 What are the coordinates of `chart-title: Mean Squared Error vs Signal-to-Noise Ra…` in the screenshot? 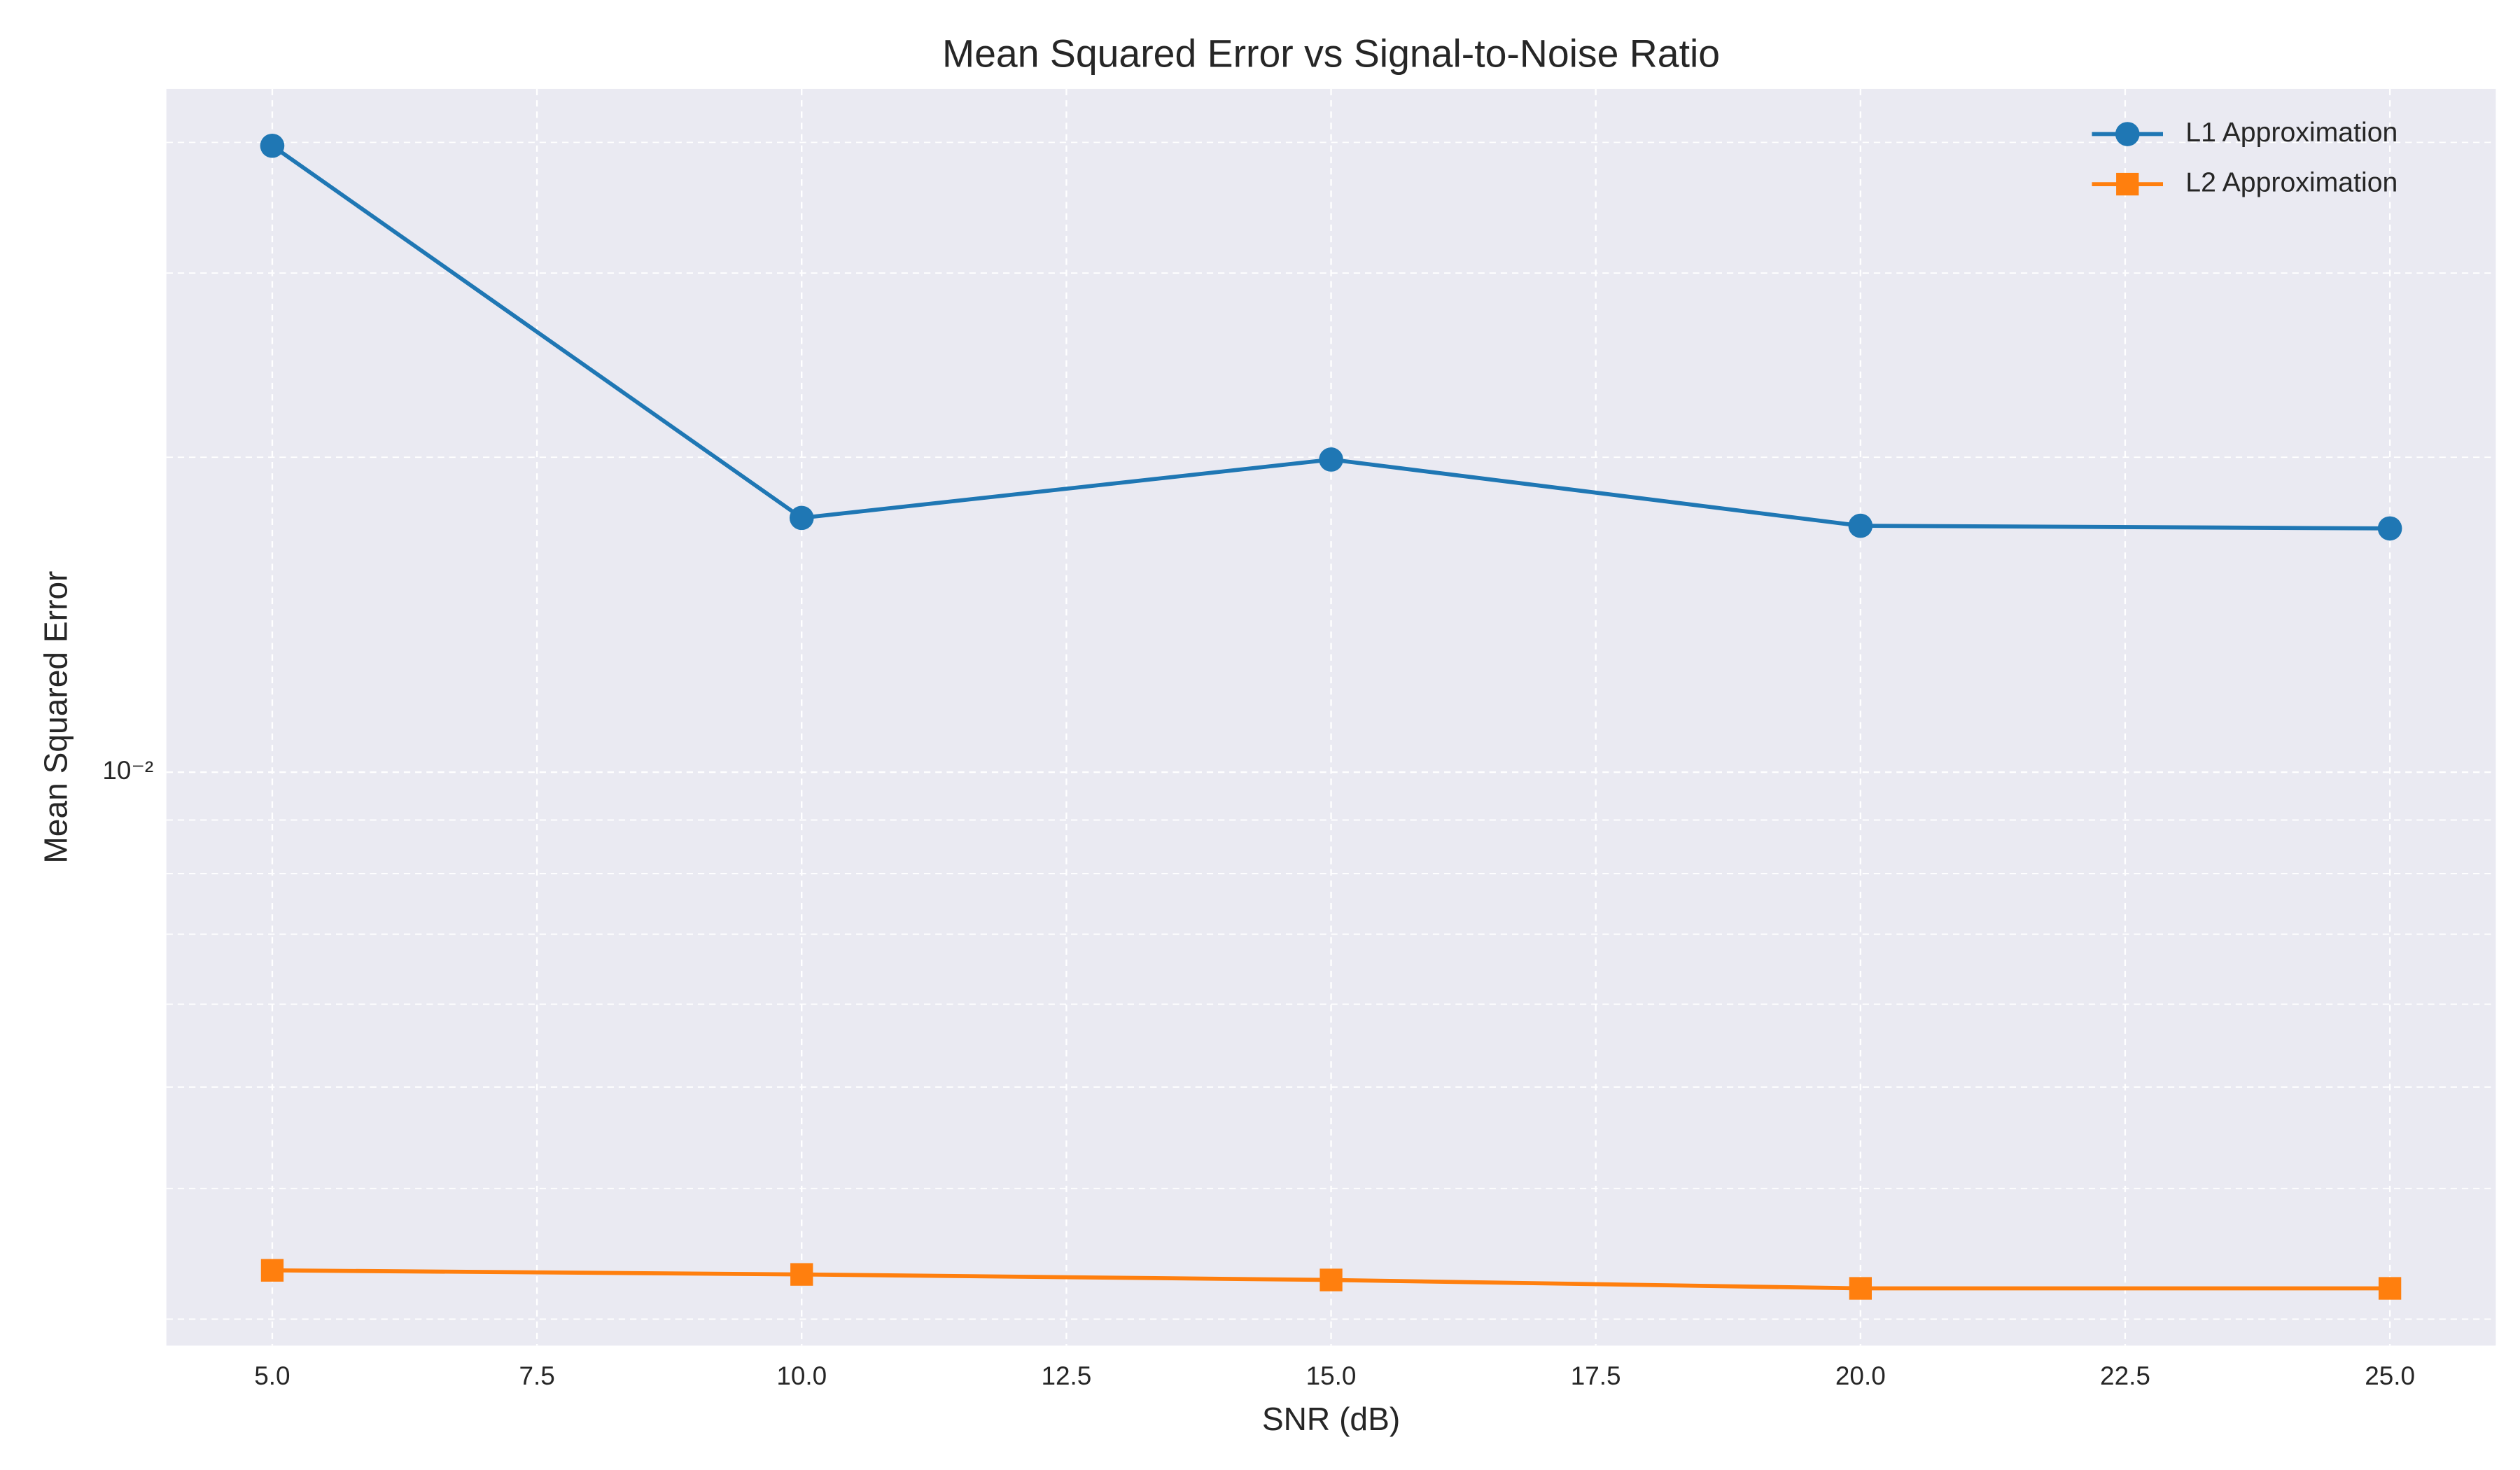 It's located at (1331, 53).